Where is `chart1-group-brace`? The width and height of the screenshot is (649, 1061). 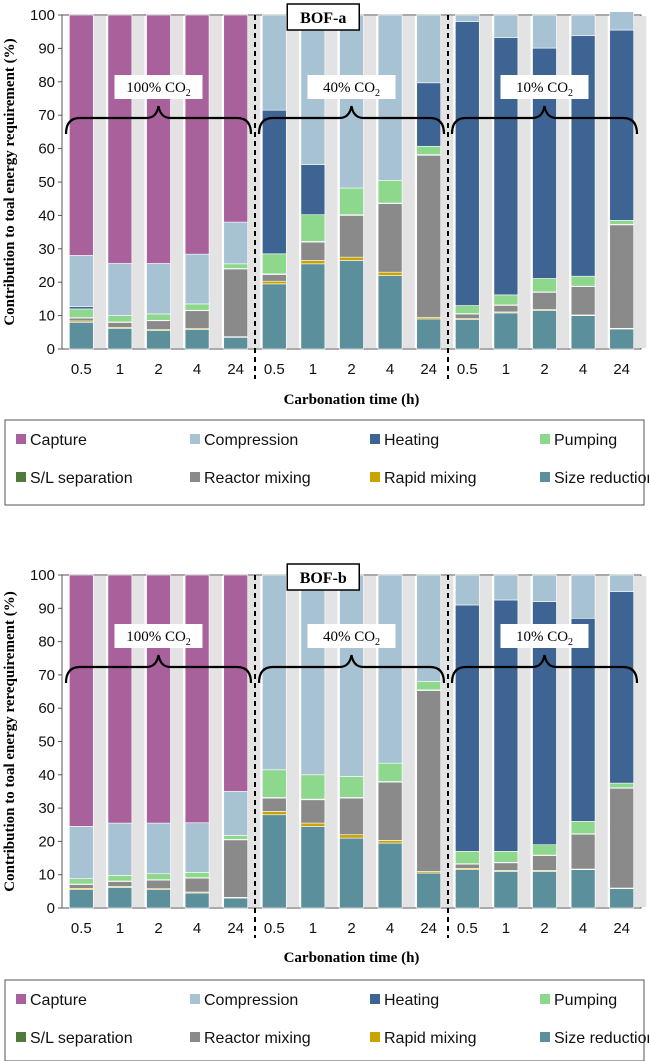
chart1-group-brace is located at coordinates (544, 120).